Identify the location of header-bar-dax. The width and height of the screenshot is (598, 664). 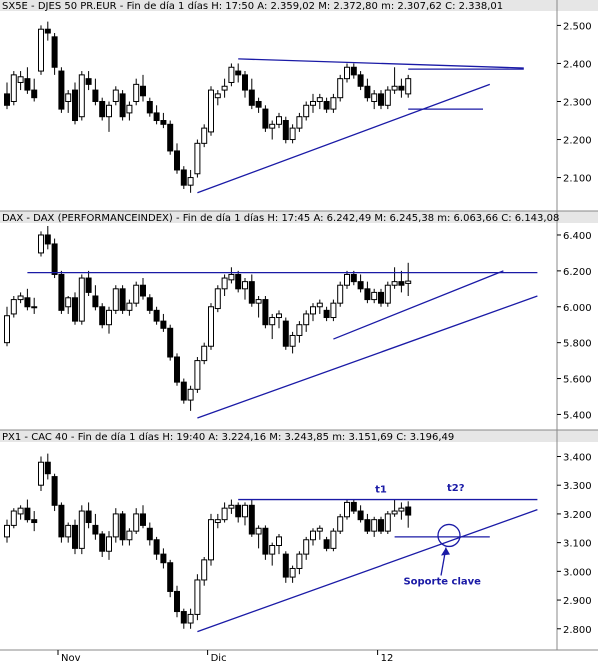
(299, 217).